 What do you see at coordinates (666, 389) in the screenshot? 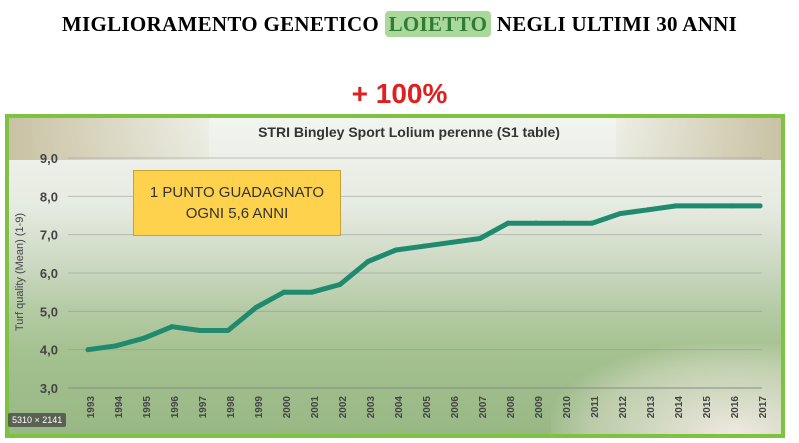
I see `background-blur` at bounding box center [666, 389].